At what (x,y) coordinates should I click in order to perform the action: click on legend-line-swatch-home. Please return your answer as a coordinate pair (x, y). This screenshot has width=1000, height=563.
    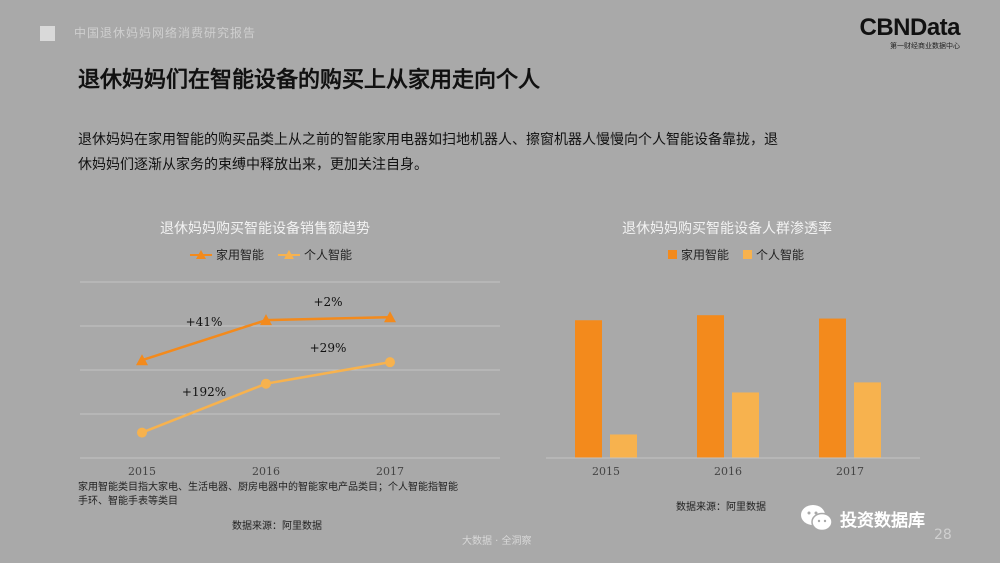
    Looking at the image, I should click on (201, 254).